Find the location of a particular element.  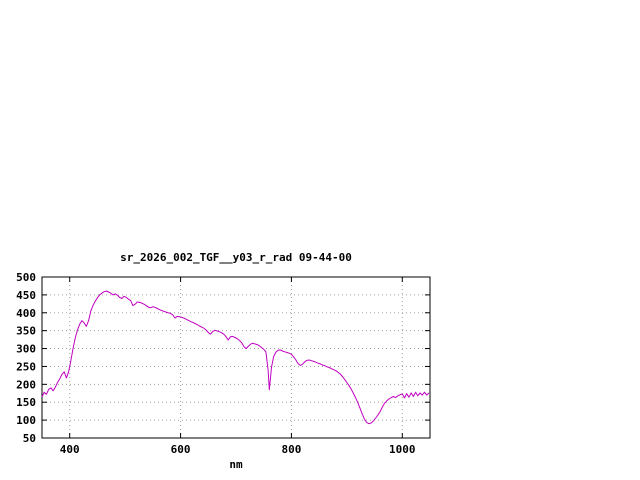

svg-text: 500 is located at coordinates (26, 277).